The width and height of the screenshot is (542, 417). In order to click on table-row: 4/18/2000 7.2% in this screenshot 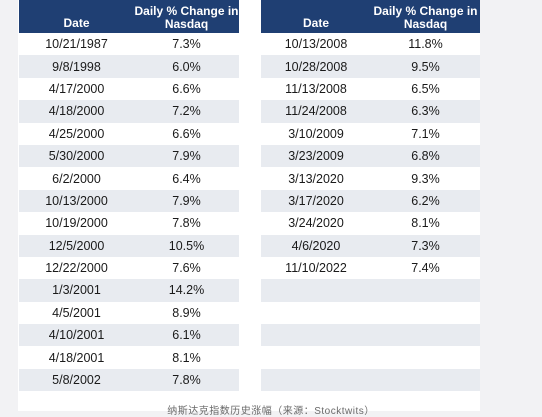, I will do `click(129, 111)`.